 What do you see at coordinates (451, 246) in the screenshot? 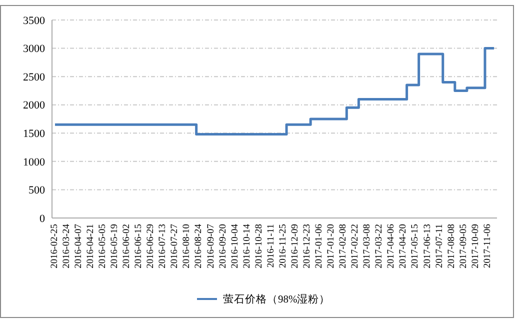
I see `x-tick-label: 2017-08-08` at bounding box center [451, 246].